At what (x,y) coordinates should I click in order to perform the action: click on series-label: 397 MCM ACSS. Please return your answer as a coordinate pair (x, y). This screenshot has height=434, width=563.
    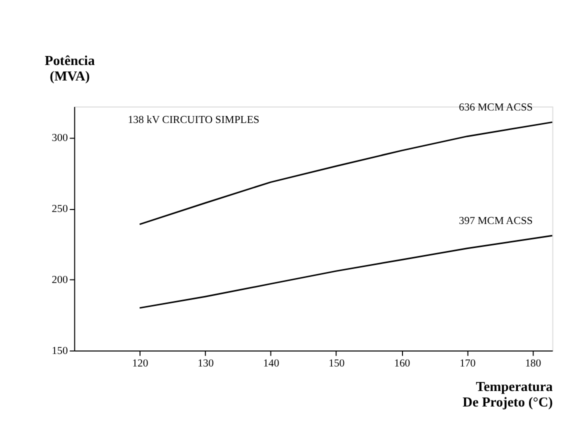
    Looking at the image, I should click on (495, 220).